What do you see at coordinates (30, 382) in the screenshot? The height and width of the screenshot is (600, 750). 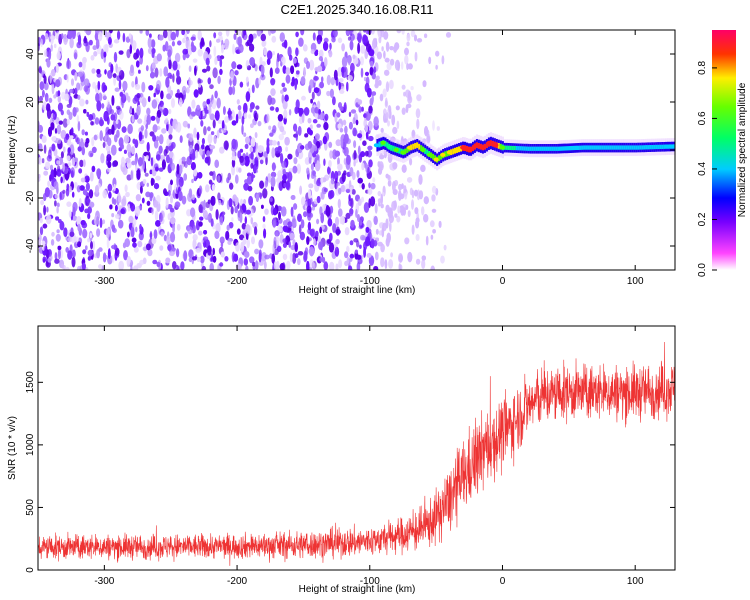 I see `y-tick-label: 1500` at bounding box center [30, 382].